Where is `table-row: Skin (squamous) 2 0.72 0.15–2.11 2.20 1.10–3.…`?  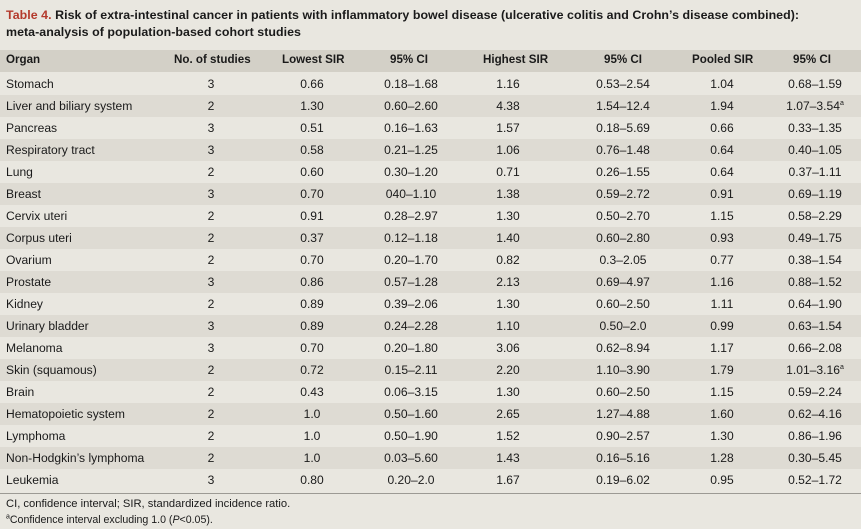
table-row: Skin (squamous) 2 0.72 0.15–2.11 2.20 1.10–3.… is located at coordinates (430, 370).